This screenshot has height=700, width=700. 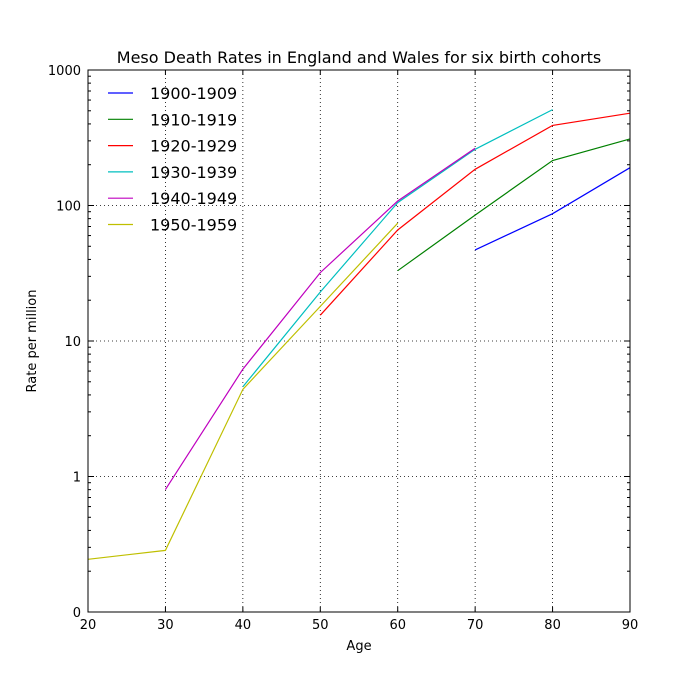 What do you see at coordinates (193, 225) in the screenshot?
I see `legend-label: 1950-1959` at bounding box center [193, 225].